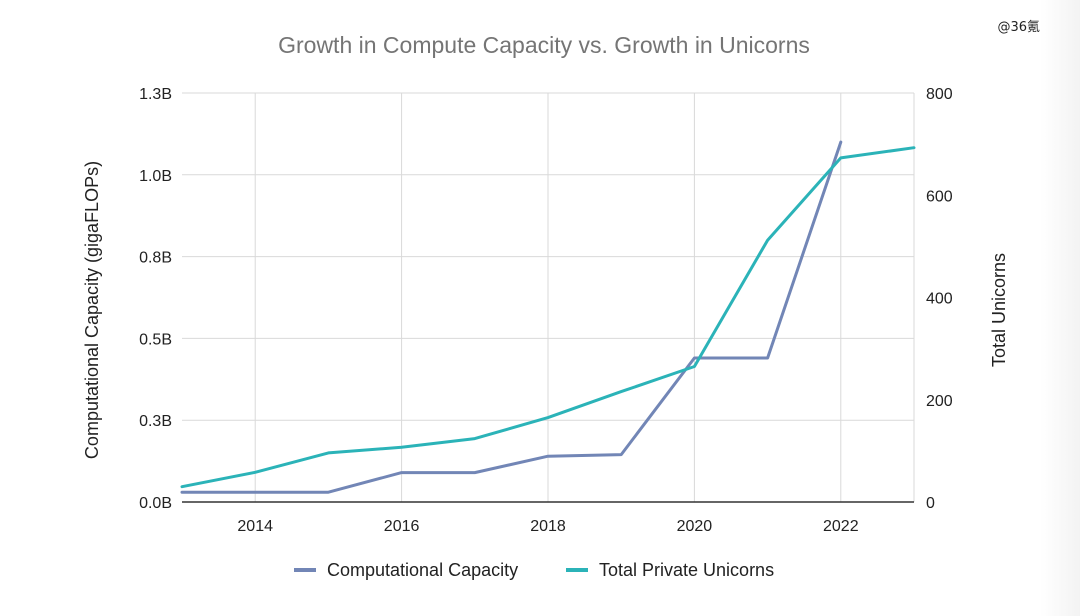  Describe the element at coordinates (1060, 308) in the screenshot. I see `page-edge` at that location.